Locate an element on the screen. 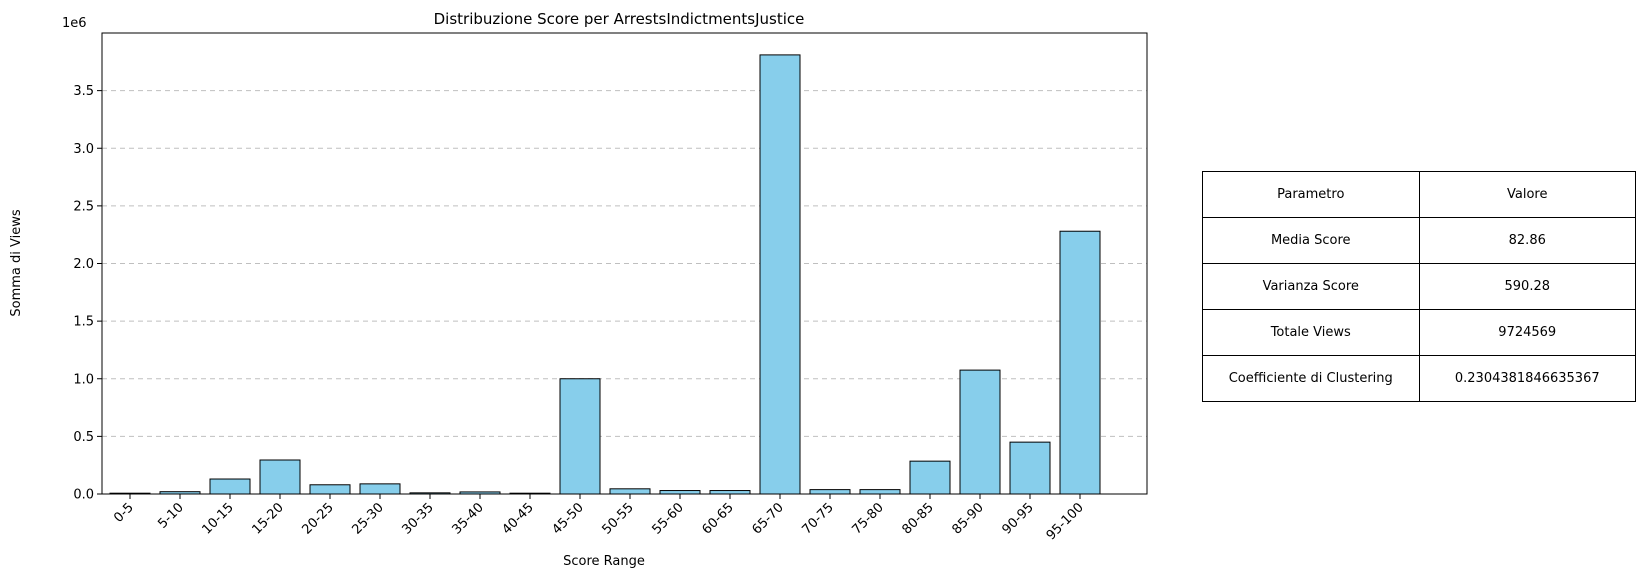 This screenshot has height=578, width=1644. param-value: 82.86 is located at coordinates (1527, 240).